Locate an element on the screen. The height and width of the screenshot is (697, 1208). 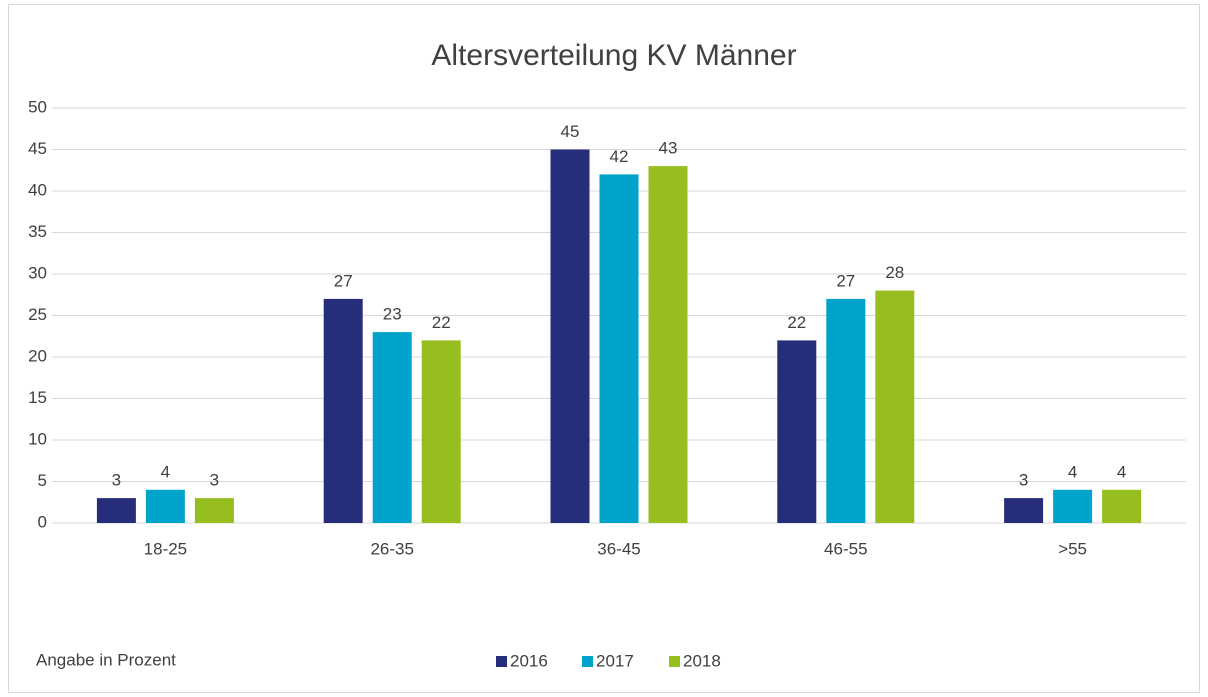
data-label: 42 is located at coordinates (619, 156).